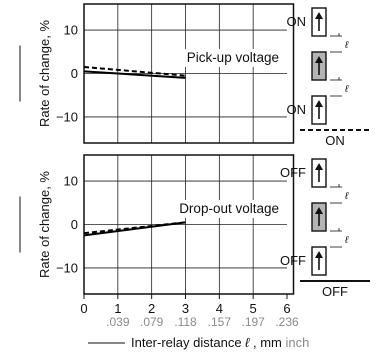 Image resolution: width=378 pixels, height=358 pixels. What do you see at coordinates (83, 308) in the screenshot?
I see `x-tick-label-mm: 0` at bounding box center [83, 308].